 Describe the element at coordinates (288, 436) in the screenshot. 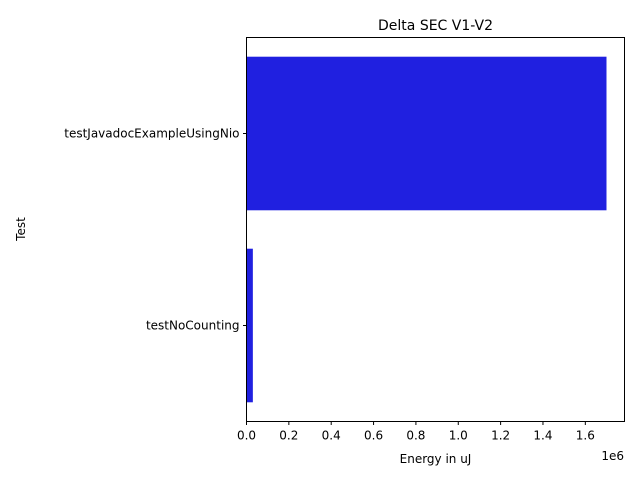

I see `x-tick-label: 0.2` at that location.